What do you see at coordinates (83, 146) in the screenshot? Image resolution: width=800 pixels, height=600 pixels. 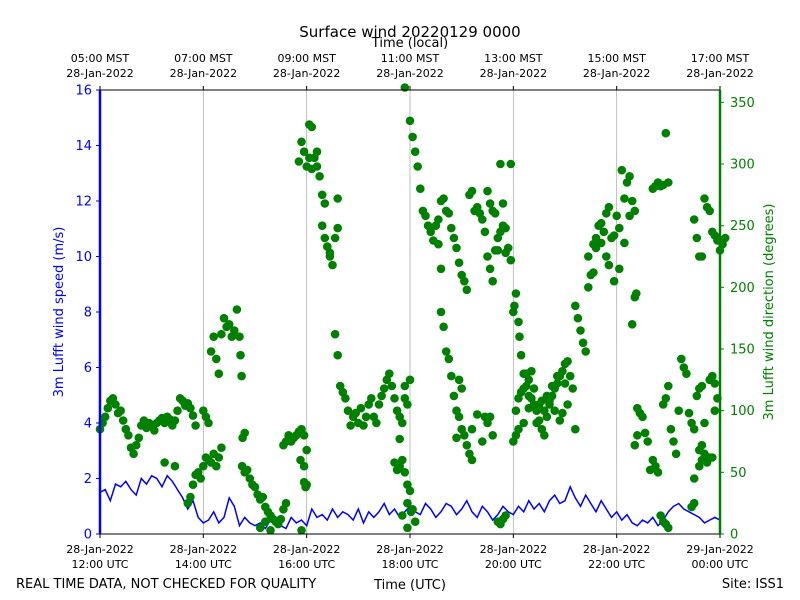 I see `left-tick-label: 14` at bounding box center [83, 146].